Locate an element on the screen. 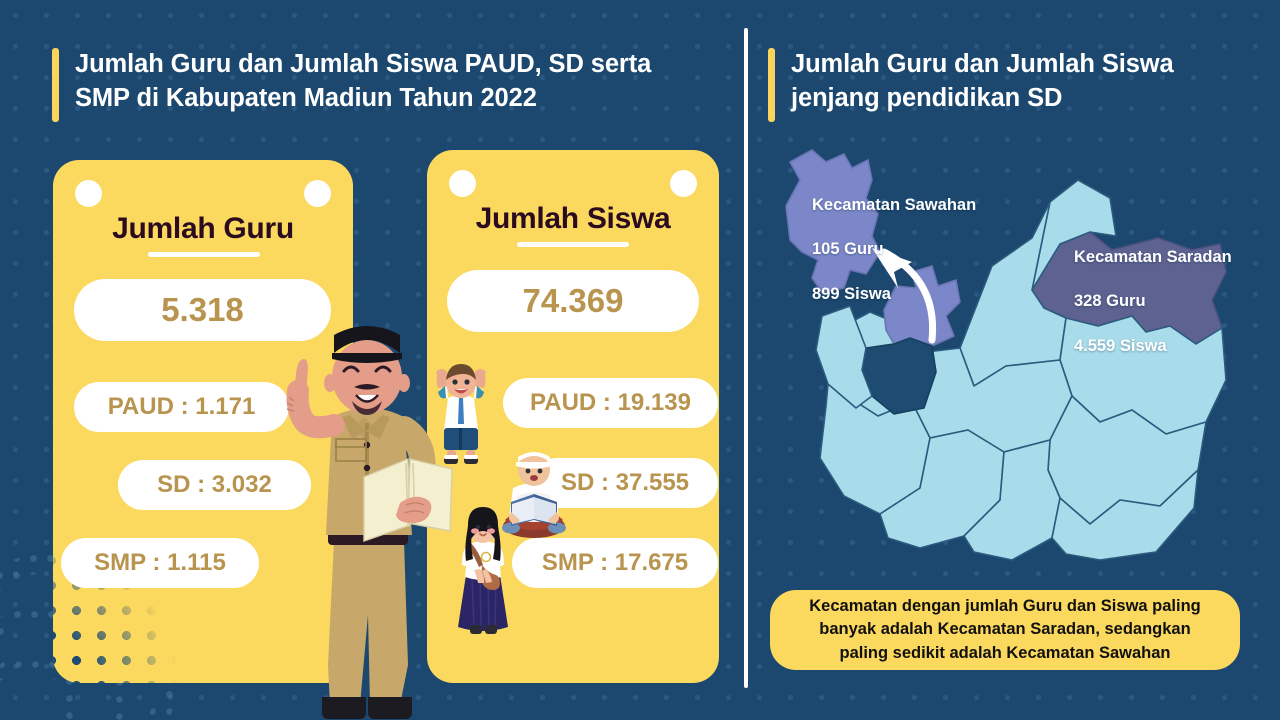 This screenshot has width=1280, height=720. guru-level-paud: PAUD : 1.171 is located at coordinates (181, 407).